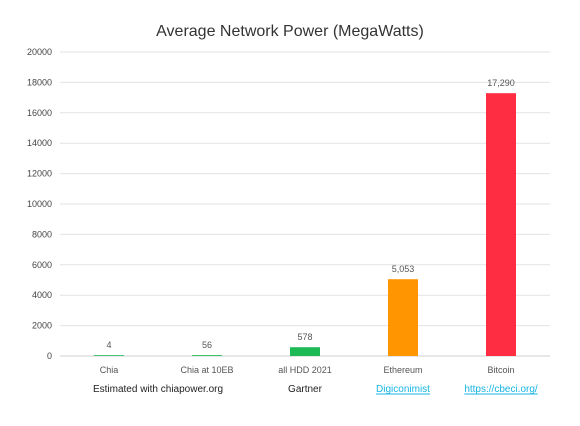 This screenshot has height=426, width=580. What do you see at coordinates (39, 143) in the screenshot?
I see `y-tick-label: 14000` at bounding box center [39, 143].